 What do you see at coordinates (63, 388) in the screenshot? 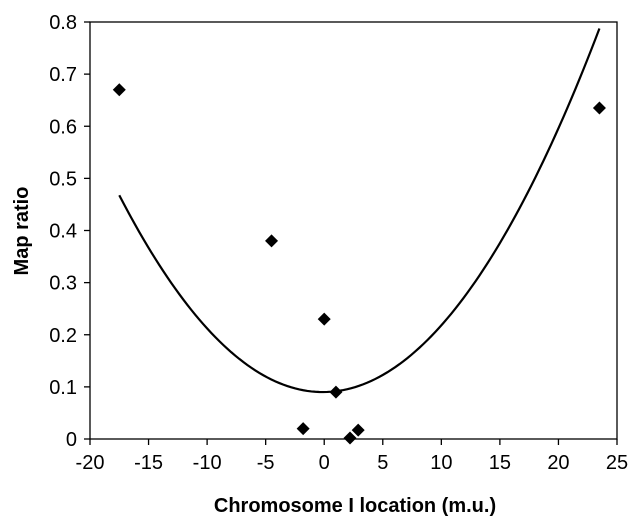
I see `y-tick-label: 0.1` at bounding box center [63, 388].